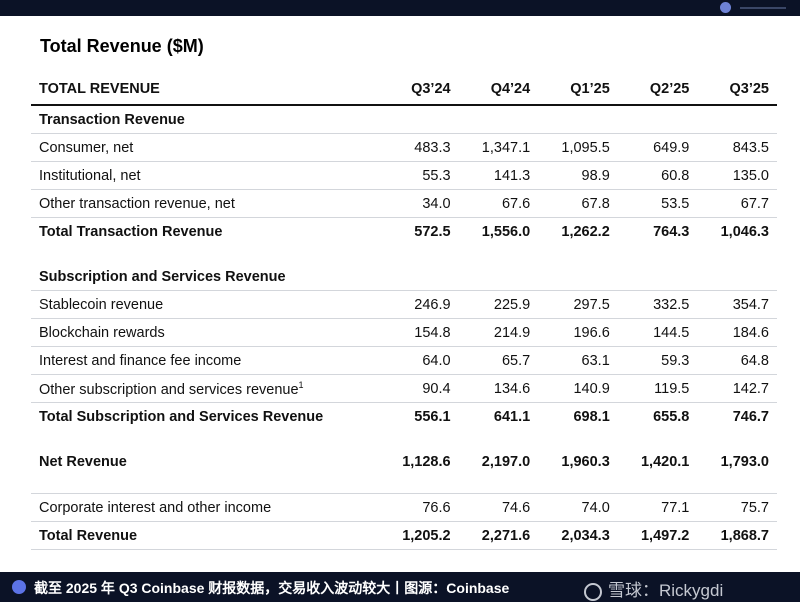  What do you see at coordinates (657, 535) in the screenshot?
I see `cell-value: 1,497.2` at bounding box center [657, 535].